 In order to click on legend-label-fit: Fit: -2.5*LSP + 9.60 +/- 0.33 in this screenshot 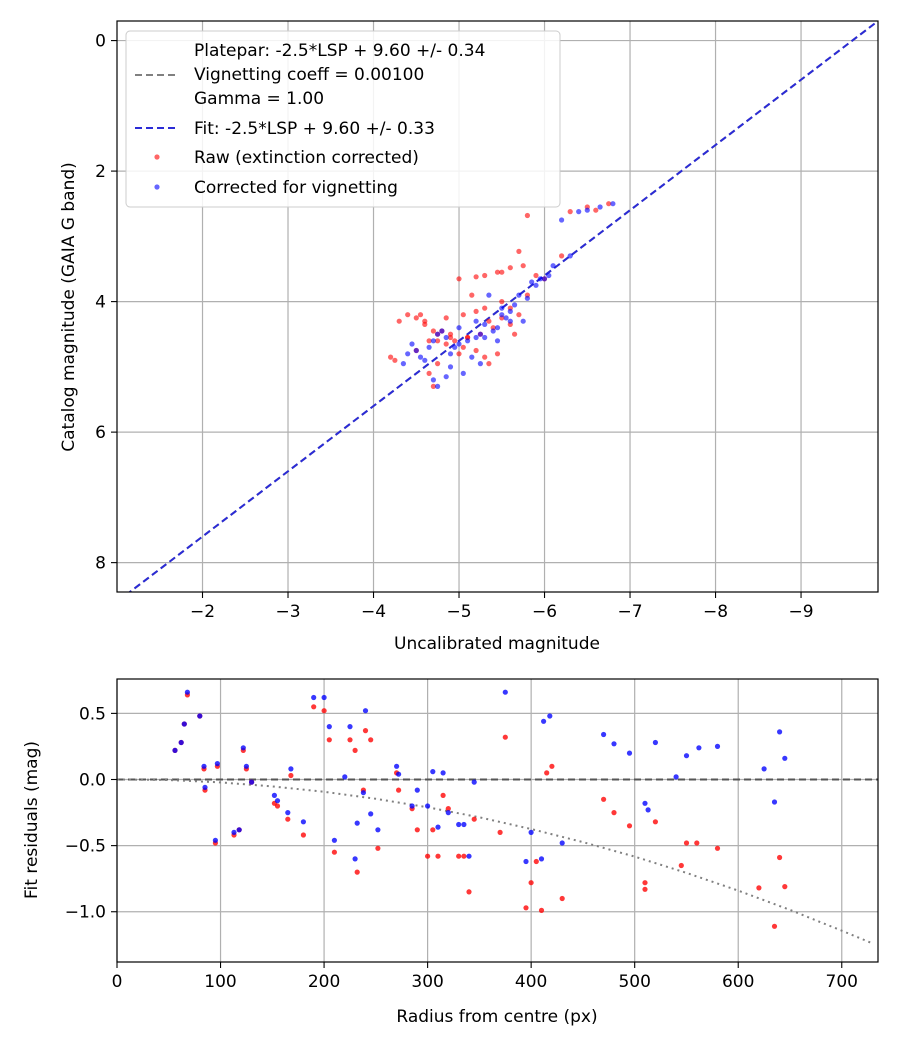, I will do `click(314, 129)`.